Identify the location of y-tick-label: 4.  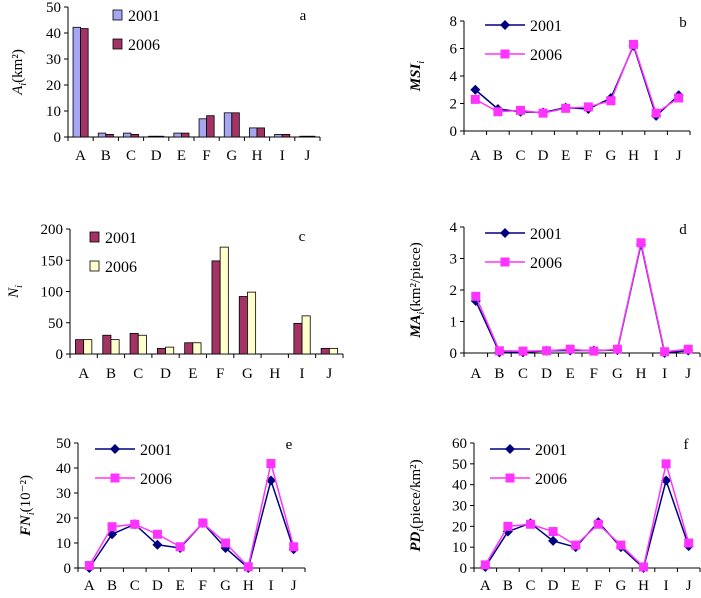
(454, 77).